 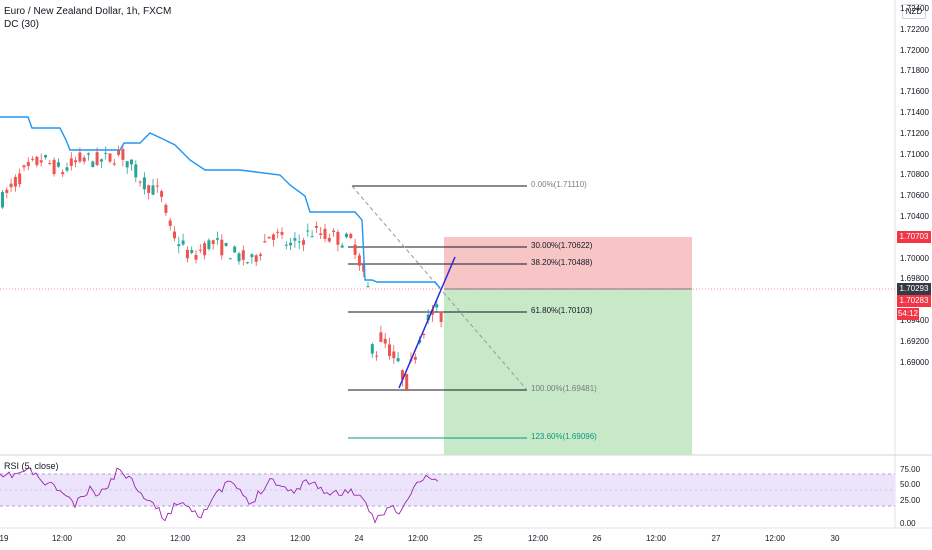 What do you see at coordinates (908, 314) in the screenshot?
I see `price-tag: 54:12` at bounding box center [908, 314].